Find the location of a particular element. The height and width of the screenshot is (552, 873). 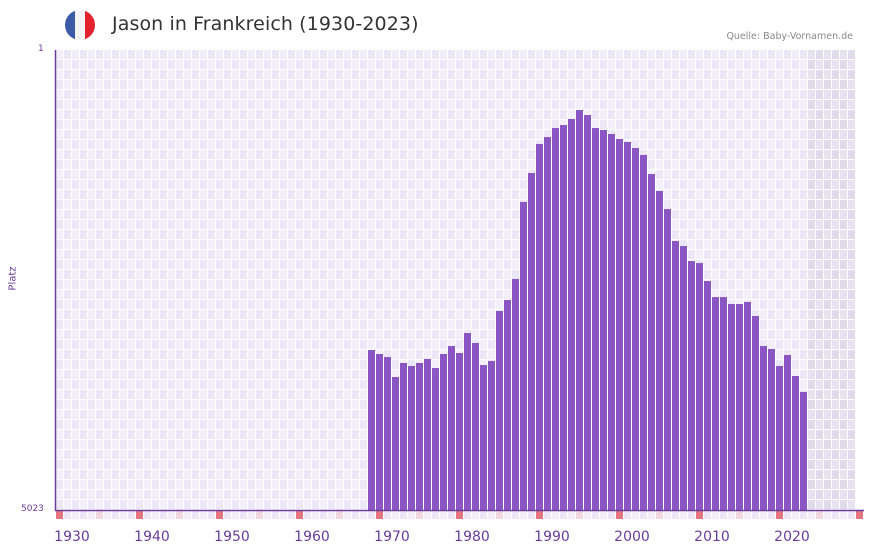

bar-2005 is located at coordinates (675, 375).